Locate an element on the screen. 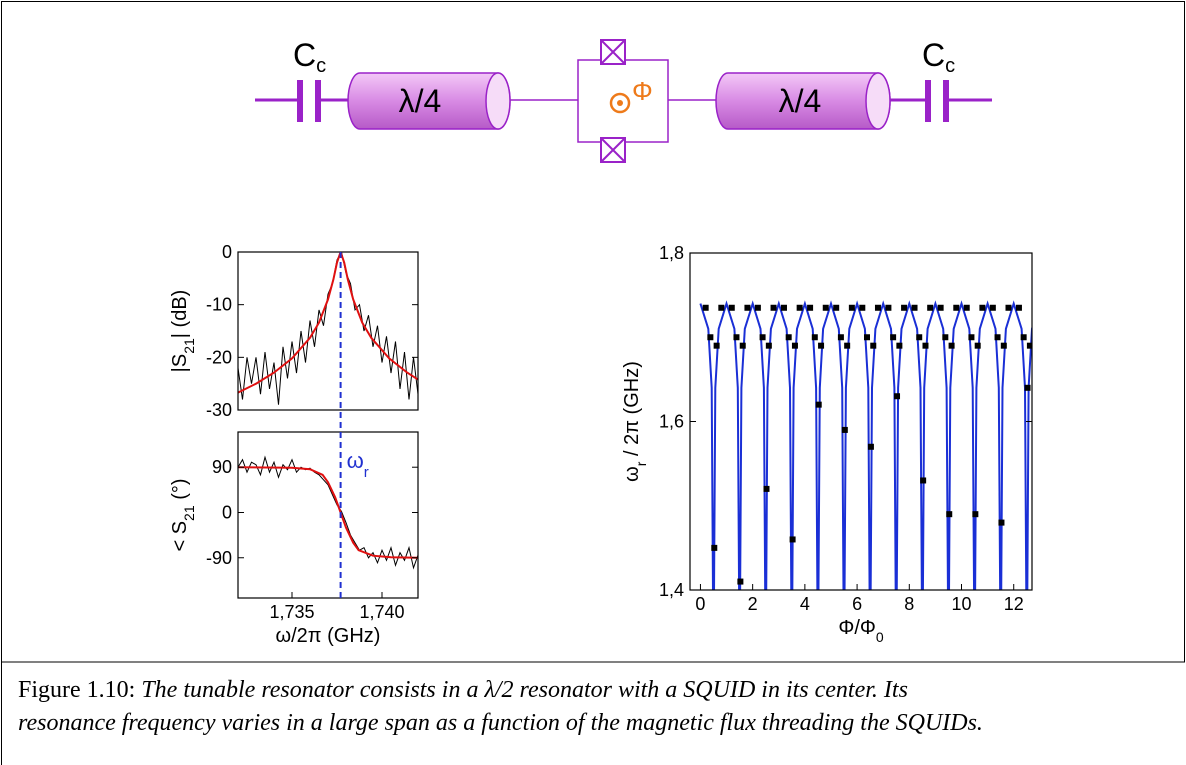  x-axis-label: Φ/Φ0 is located at coordinates (860, 631).